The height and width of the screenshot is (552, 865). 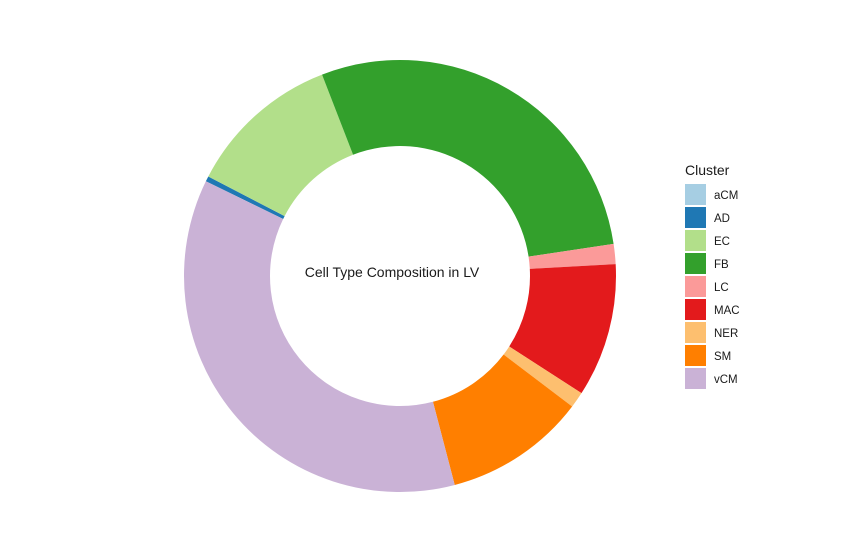 I want to click on legend-label-ner: NER, so click(x=726, y=334).